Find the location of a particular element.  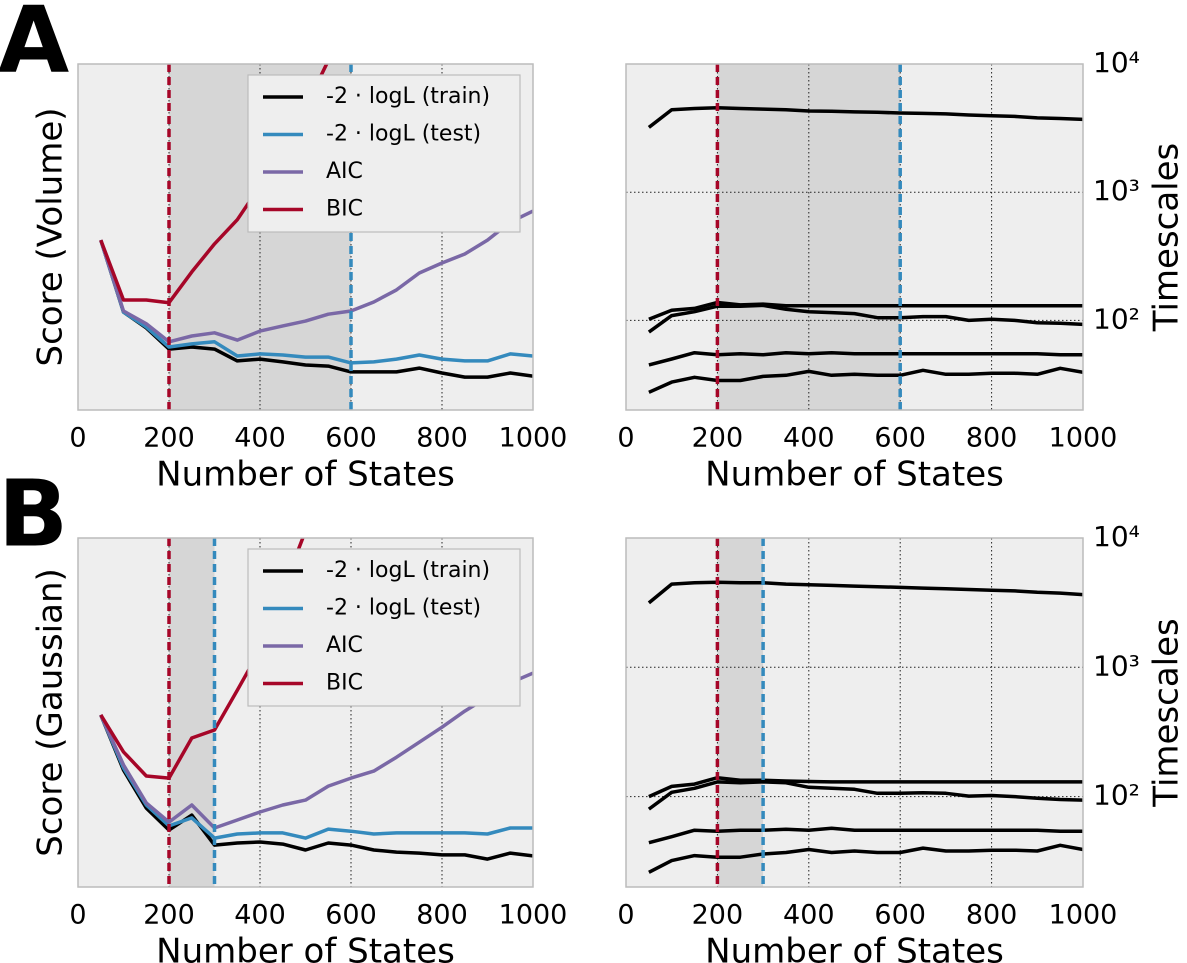

panel-label: B is located at coordinates (34, 513).